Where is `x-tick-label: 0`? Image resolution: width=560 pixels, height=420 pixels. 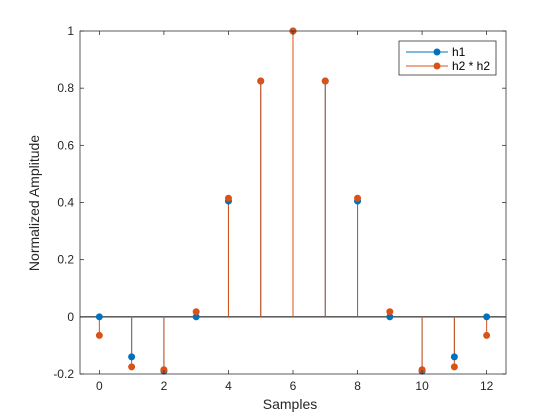
x-tick-label: 0 is located at coordinates (99, 386).